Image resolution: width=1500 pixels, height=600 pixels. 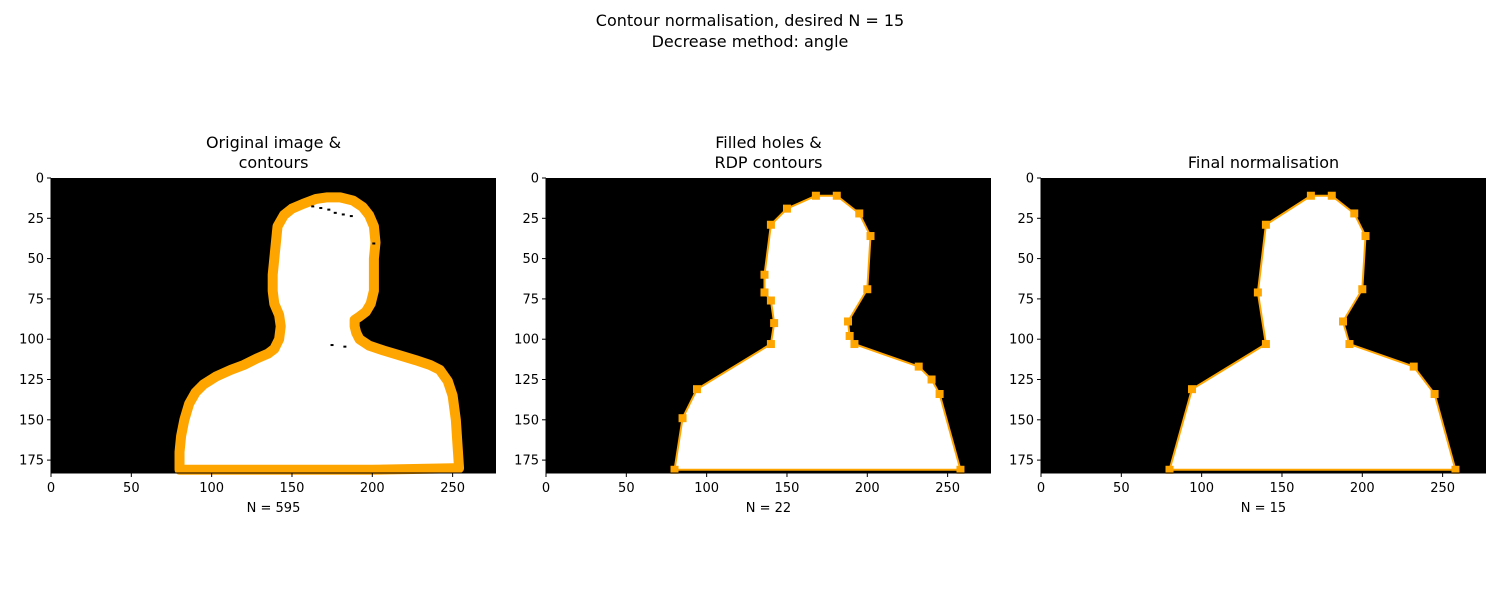 What do you see at coordinates (1263, 508) in the screenshot?
I see `x-axis-label: N = 15` at bounding box center [1263, 508].